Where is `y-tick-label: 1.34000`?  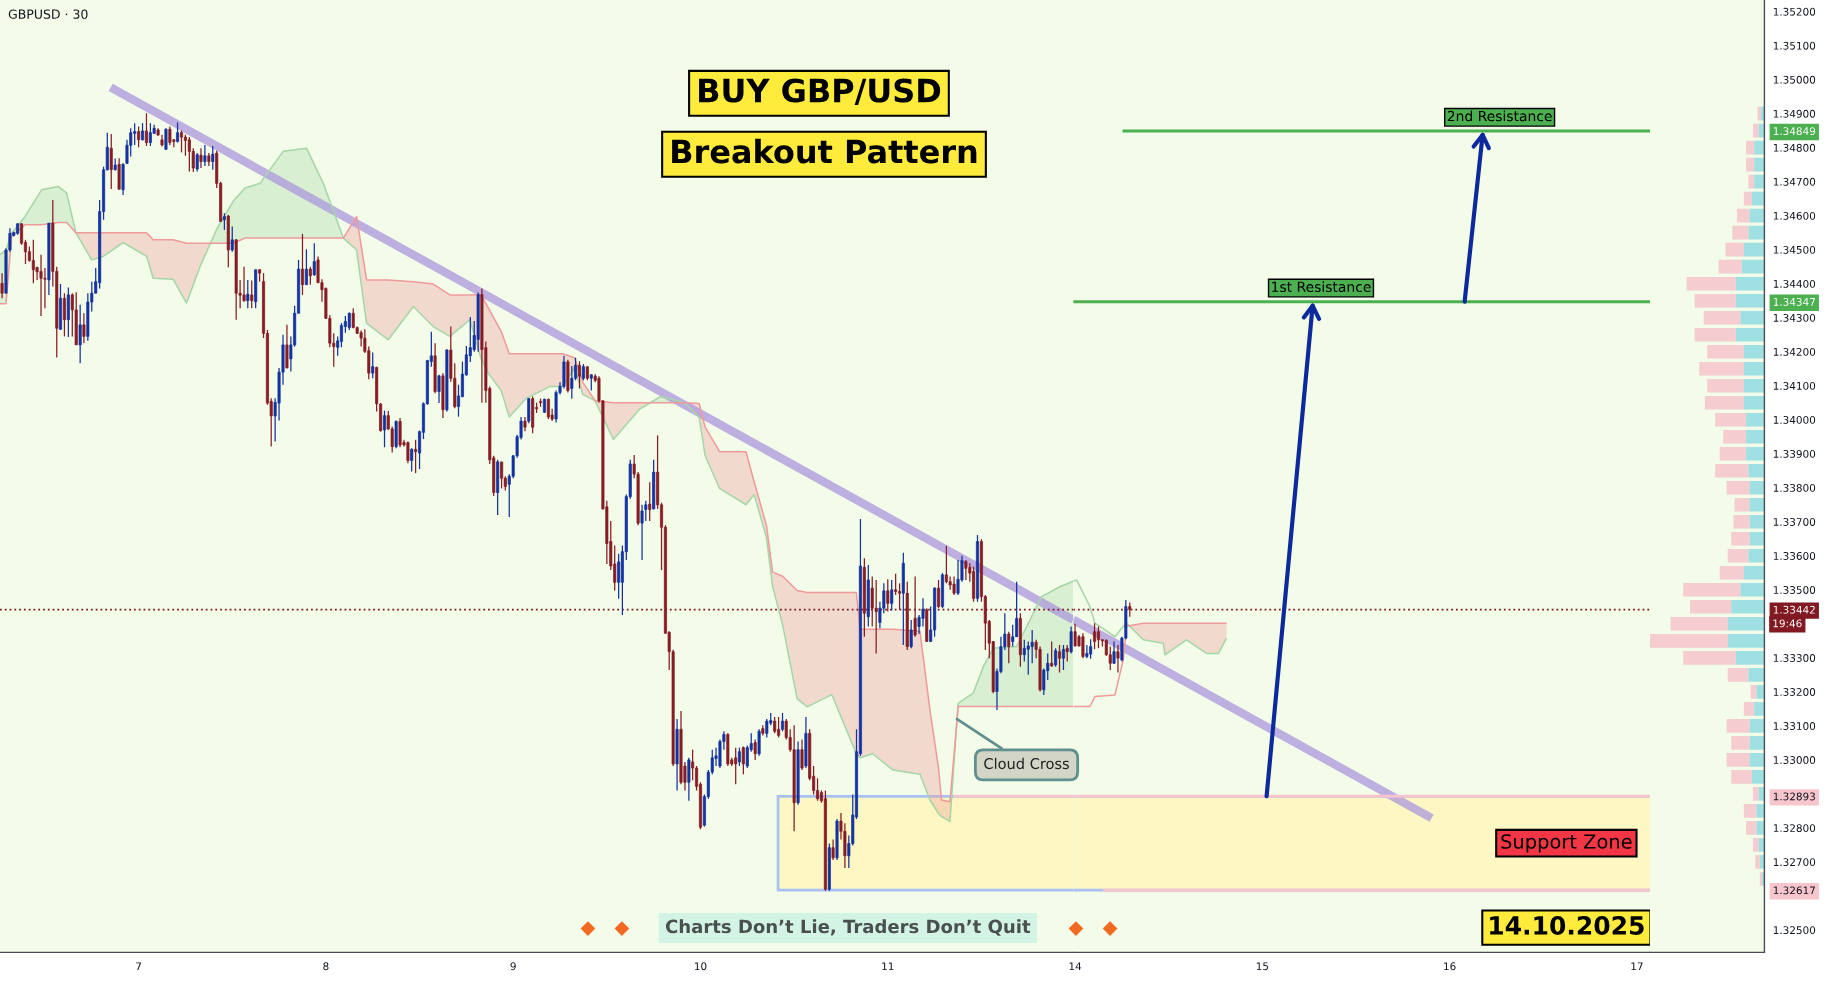 y-tick-label: 1.34000 is located at coordinates (1794, 419).